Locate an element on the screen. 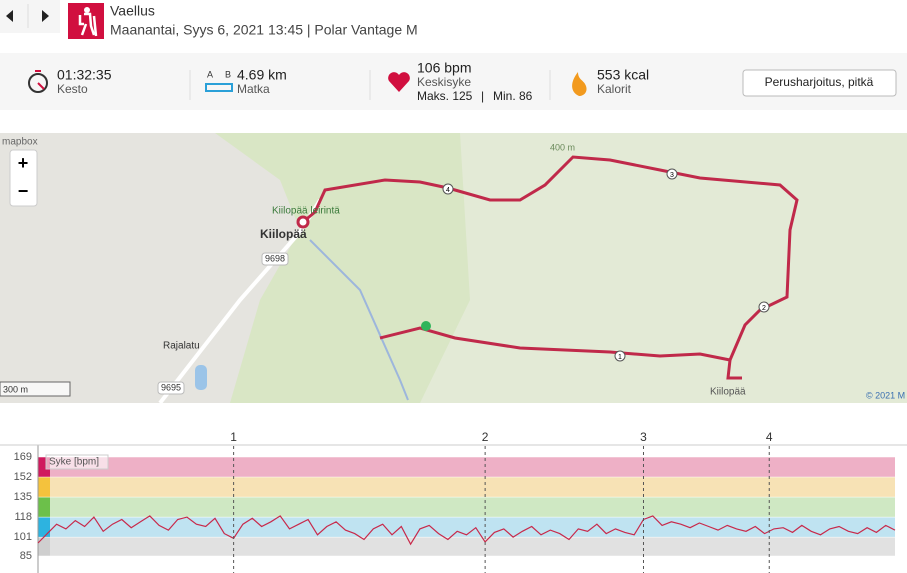 The height and width of the screenshot is (573, 907). stat-label: Keskisyke is located at coordinates (444, 82).